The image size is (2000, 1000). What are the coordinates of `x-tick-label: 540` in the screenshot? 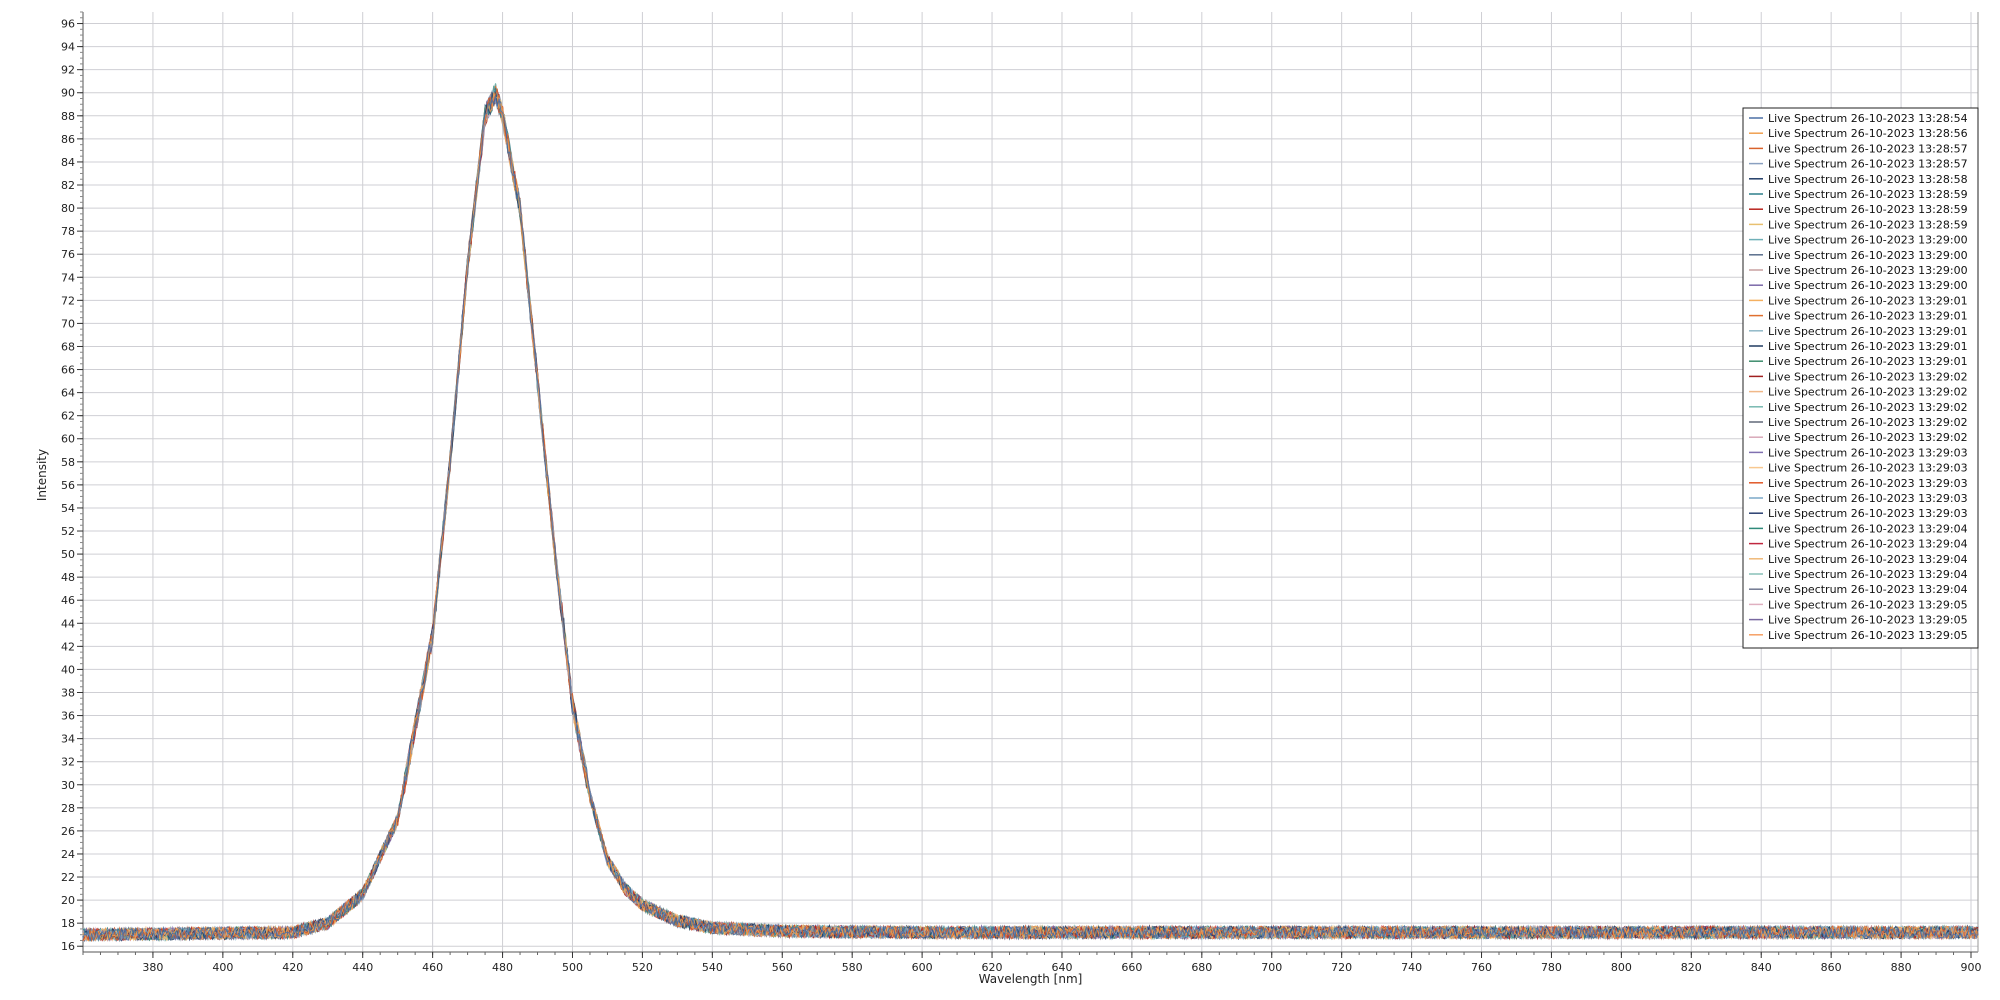 It's located at (712, 967).